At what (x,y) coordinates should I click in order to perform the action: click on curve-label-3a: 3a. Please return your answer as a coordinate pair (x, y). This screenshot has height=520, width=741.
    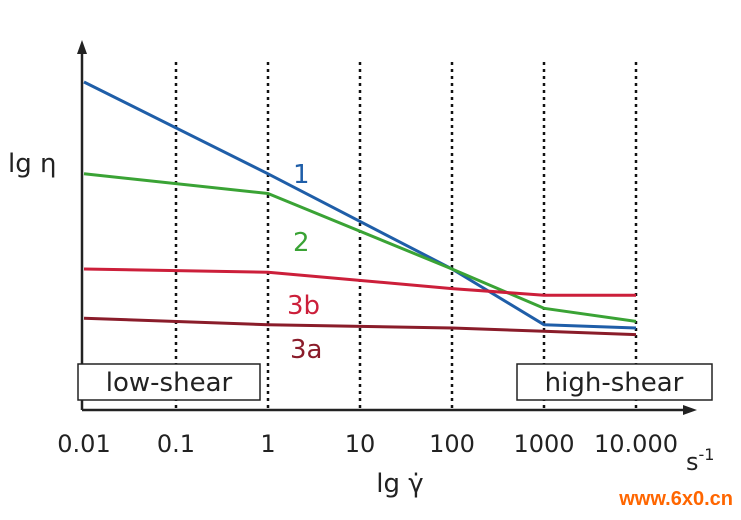
    Looking at the image, I should click on (306, 350).